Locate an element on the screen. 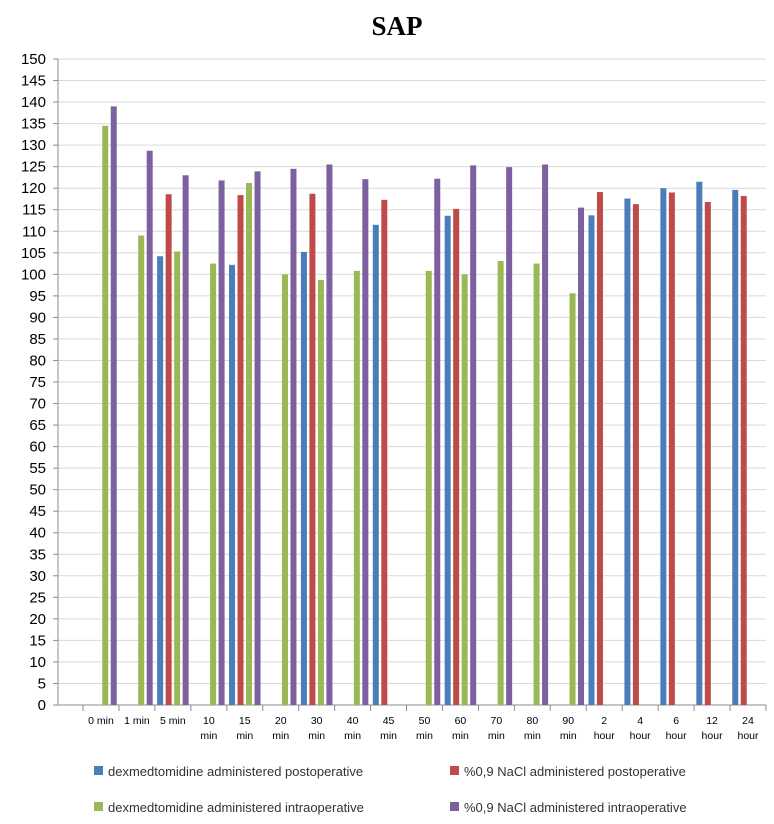 The image size is (774, 824). y-tick-label: 100 is located at coordinates (33, 274).